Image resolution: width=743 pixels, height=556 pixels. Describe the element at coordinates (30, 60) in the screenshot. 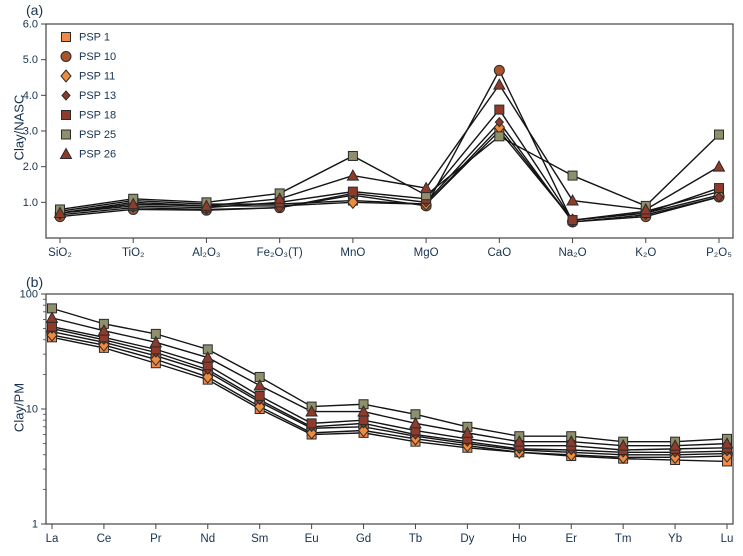

I see `y-tick-label: 5.0` at that location.